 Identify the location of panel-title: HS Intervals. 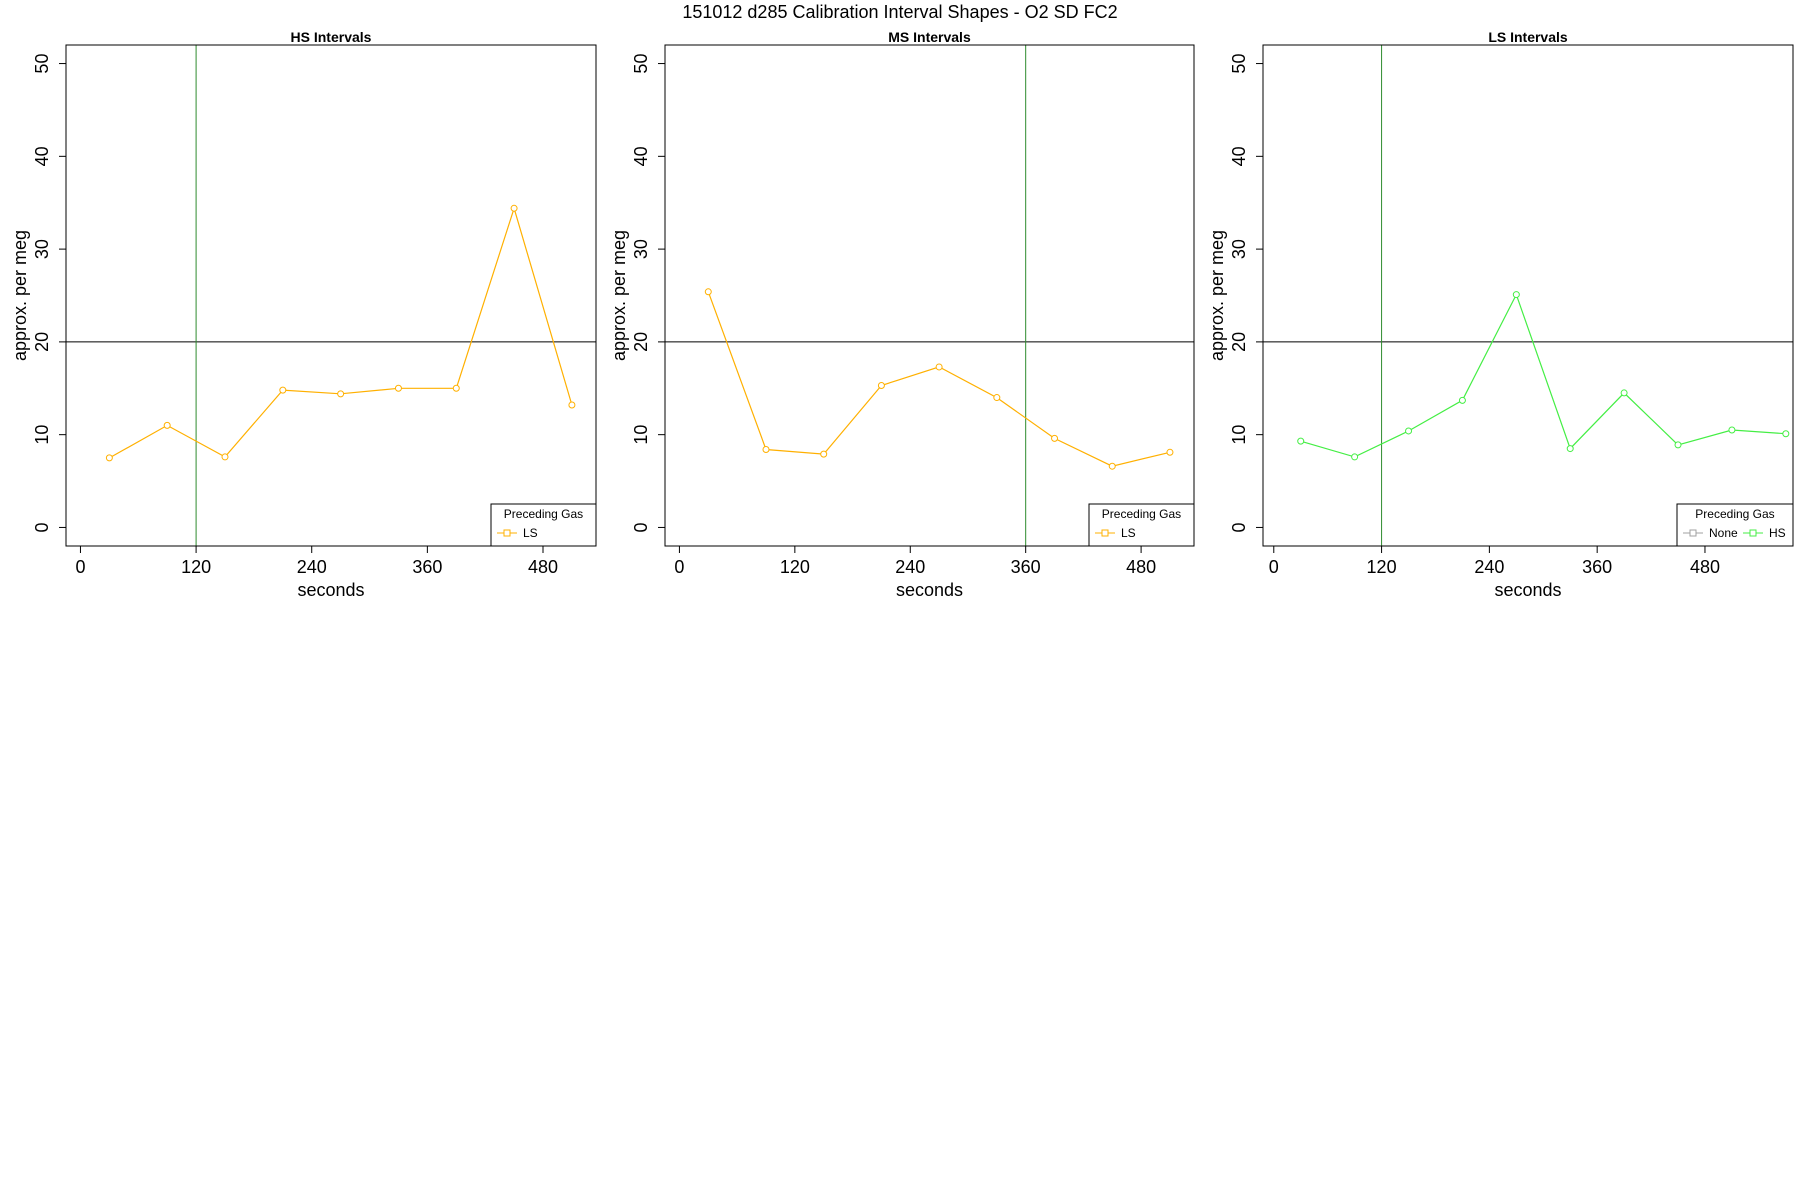
(331, 37).